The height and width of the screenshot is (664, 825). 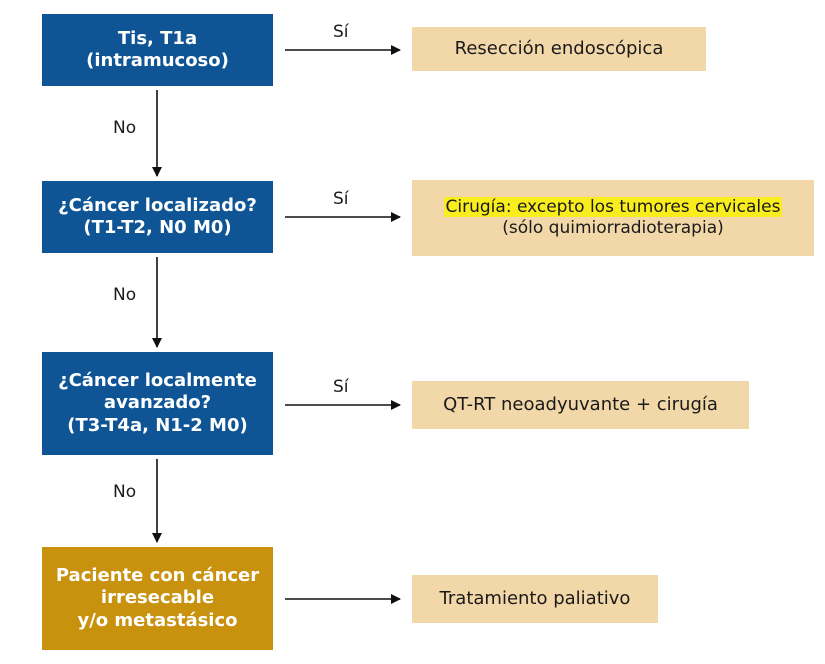 What do you see at coordinates (157, 205) in the screenshot?
I see `node-text: ¿Cáncer localizado?` at bounding box center [157, 205].